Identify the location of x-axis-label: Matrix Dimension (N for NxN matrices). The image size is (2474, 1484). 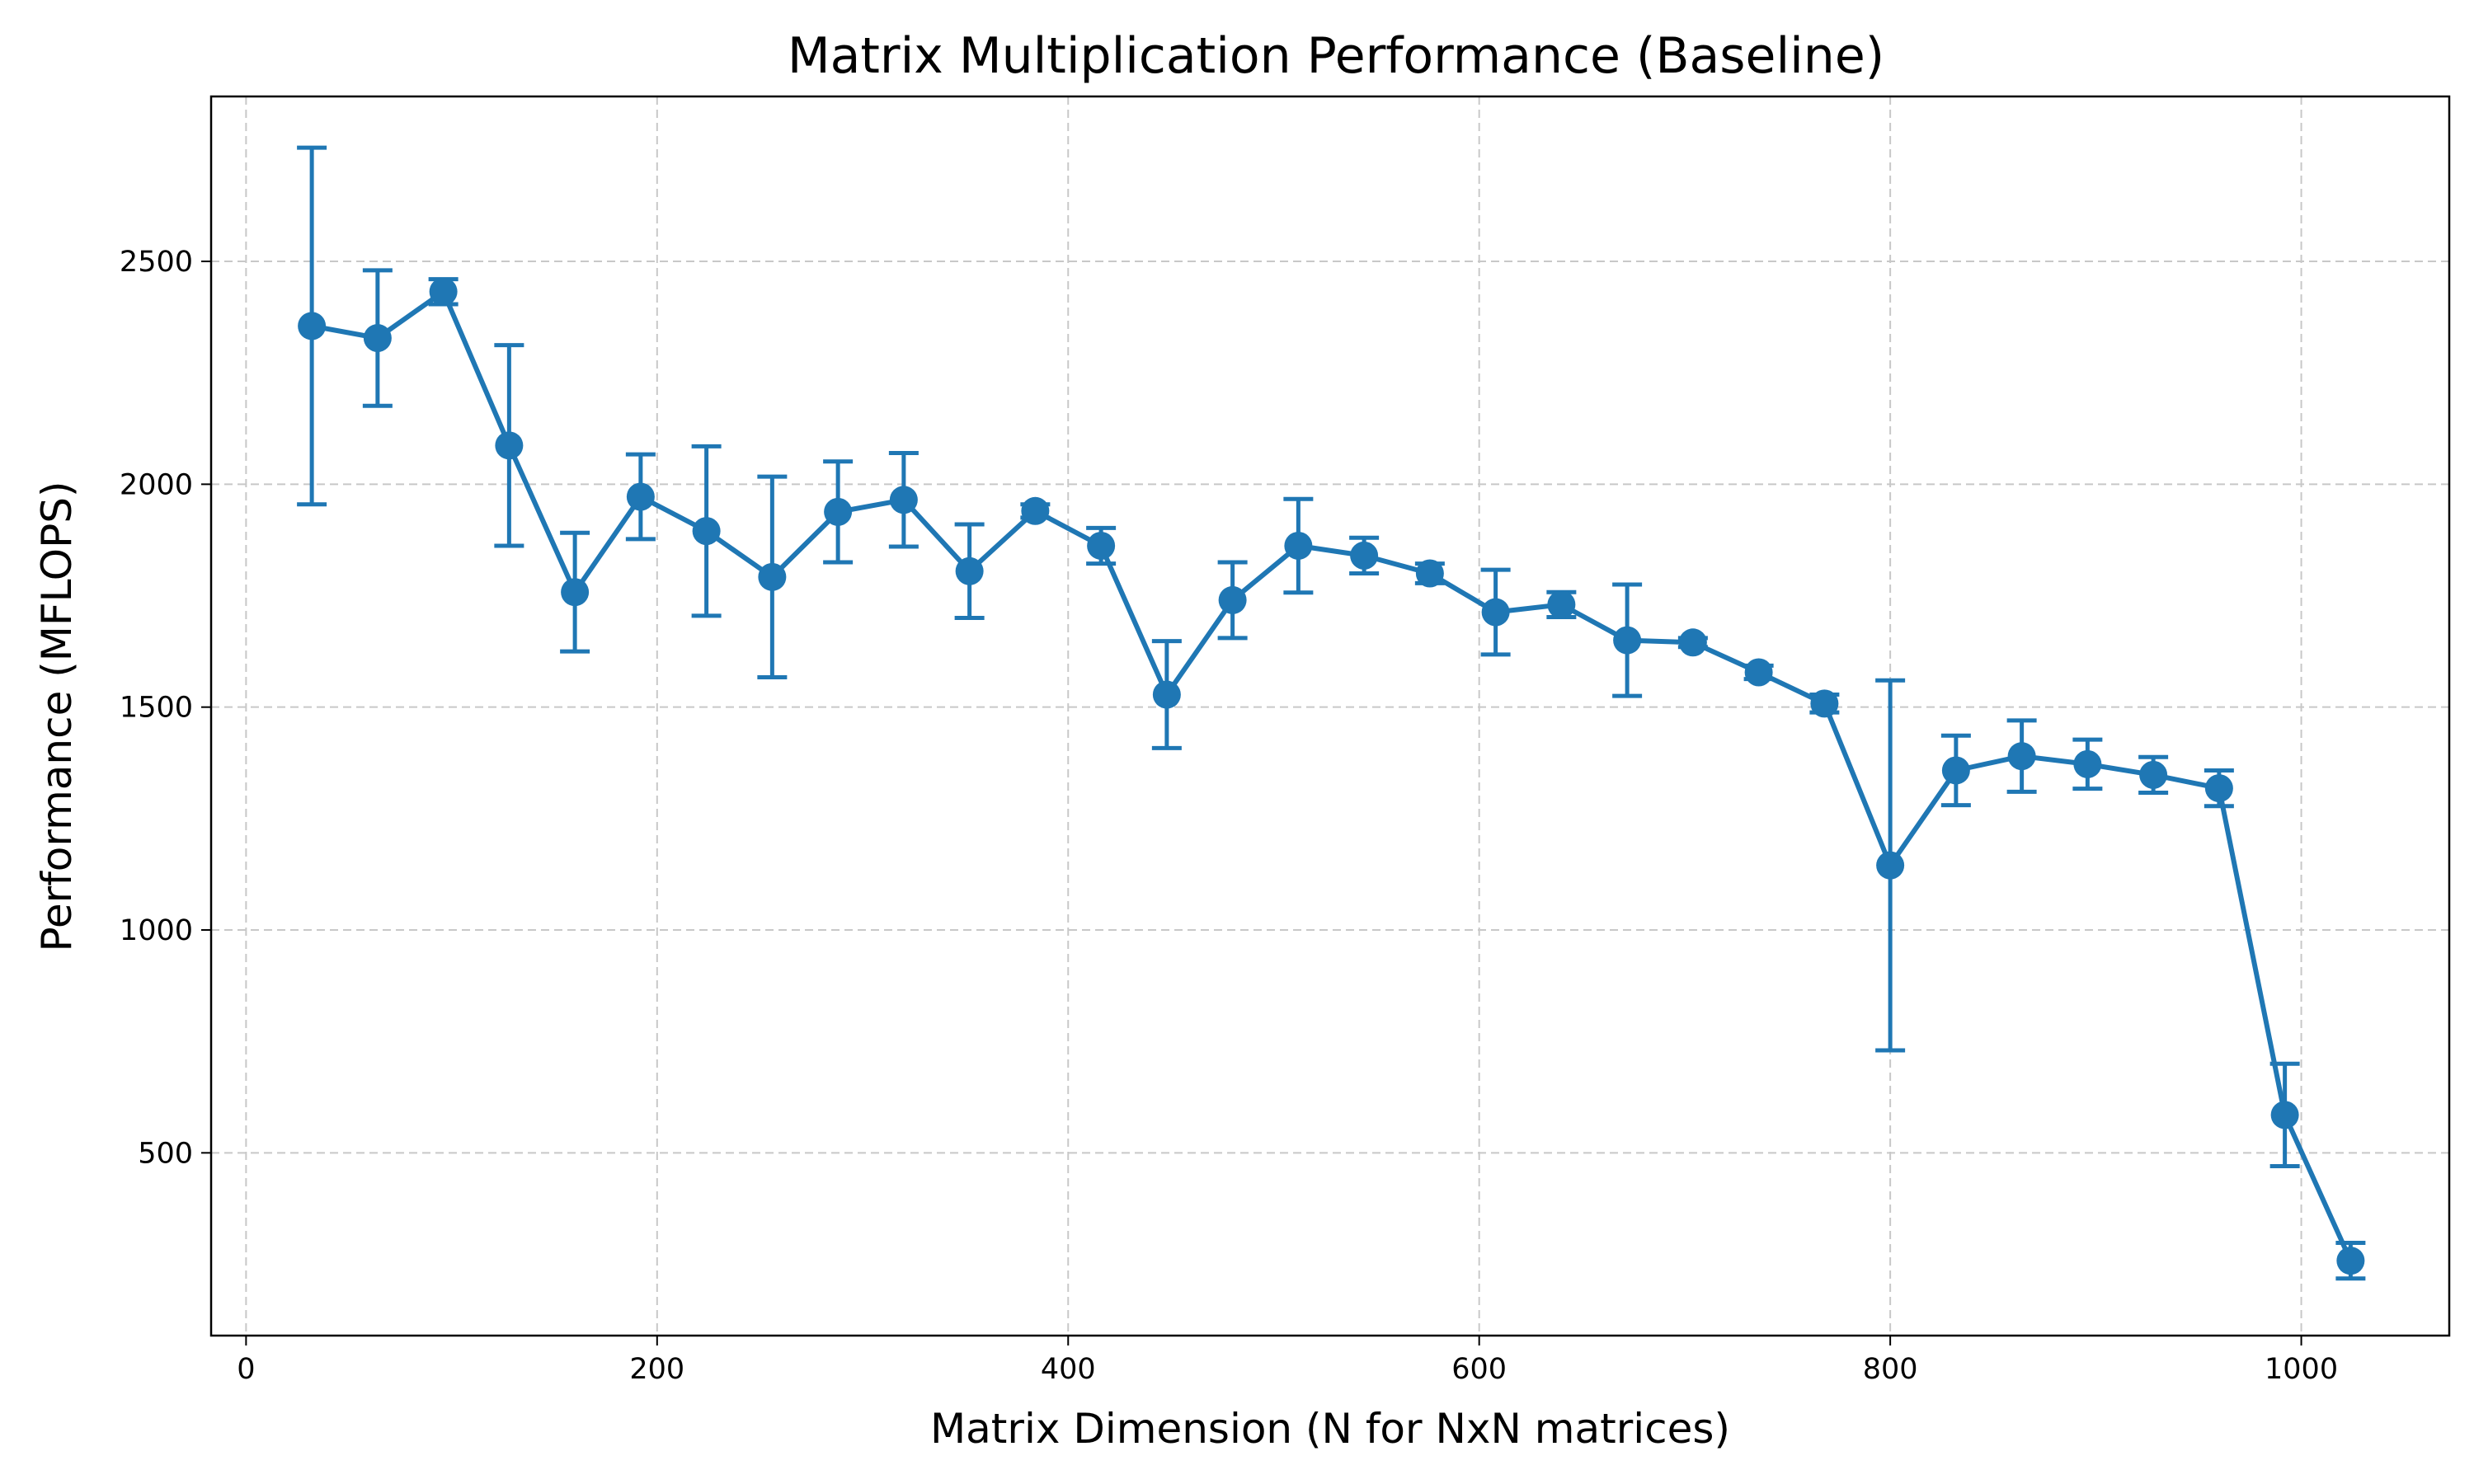
(1330, 1429).